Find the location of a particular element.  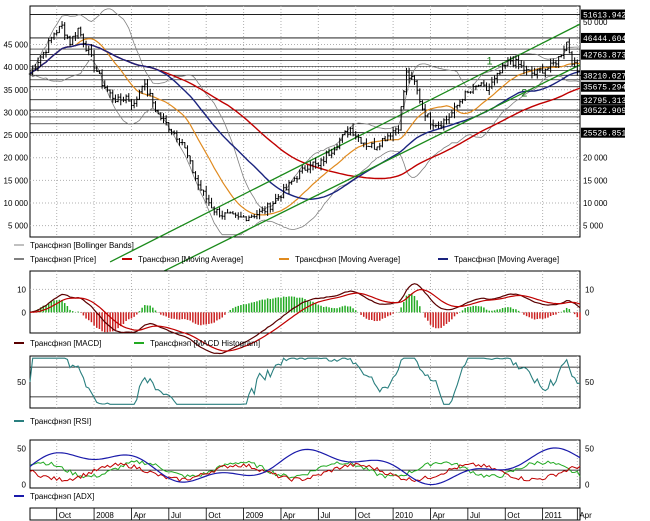

xtick-label-13: 2011 is located at coordinates (554, 515).